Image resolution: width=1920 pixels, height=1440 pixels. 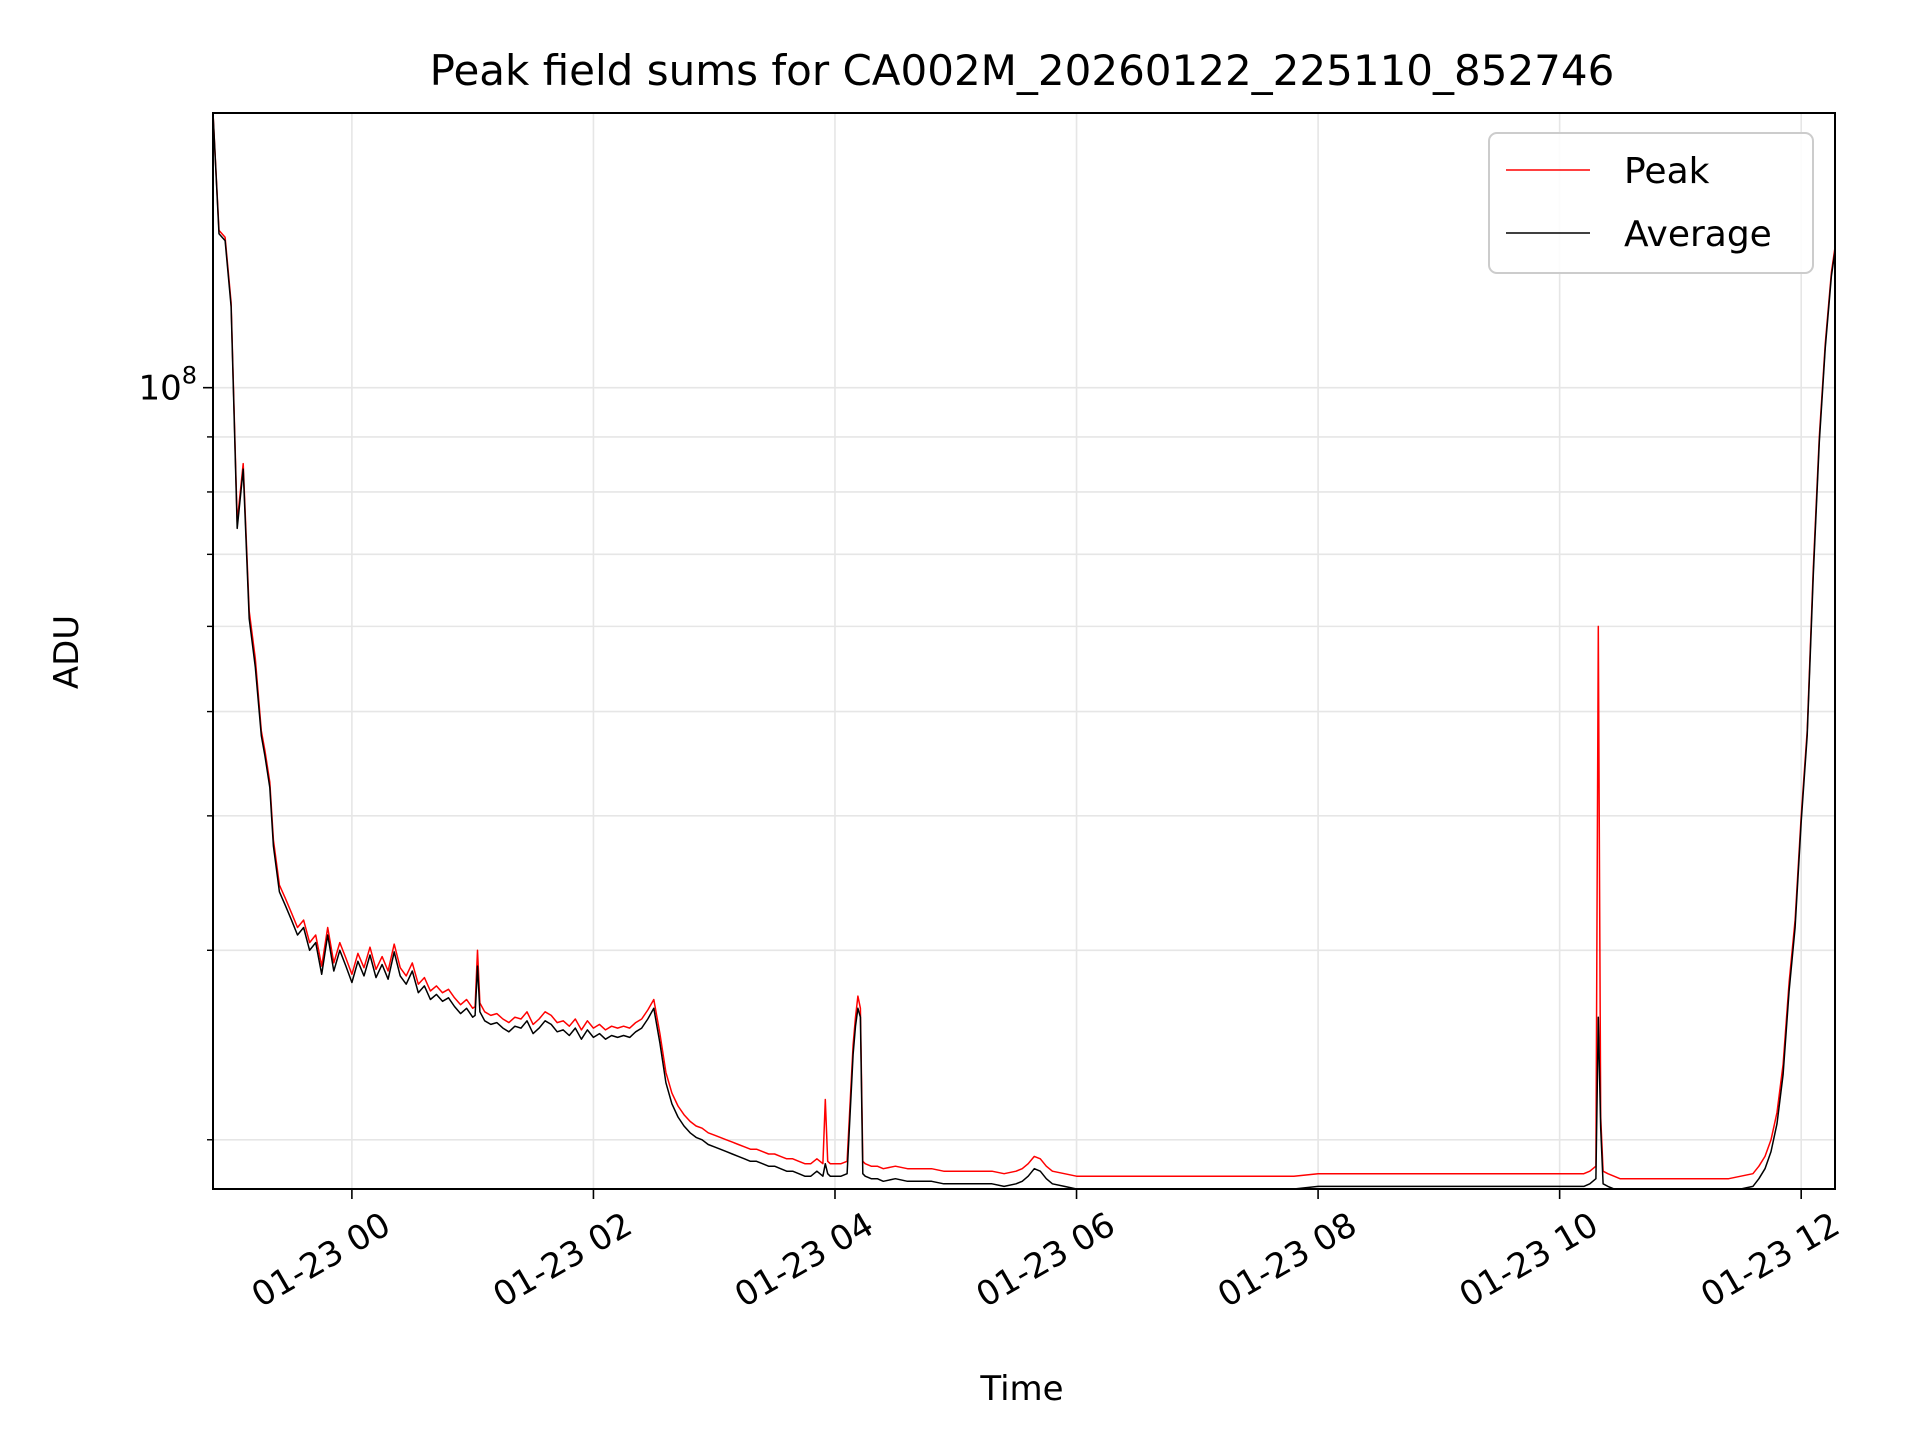 What do you see at coordinates (167, 385) in the screenshot?
I see `y-tick-label: 108` at bounding box center [167, 385].